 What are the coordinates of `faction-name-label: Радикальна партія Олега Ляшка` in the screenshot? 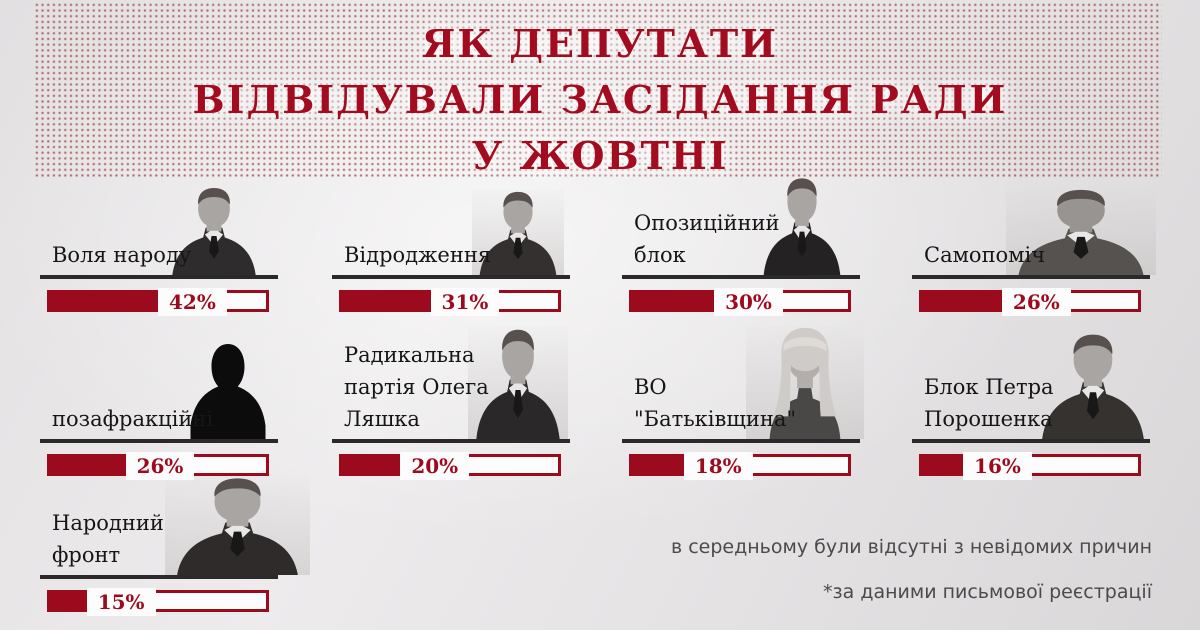 It's located at (416, 387).